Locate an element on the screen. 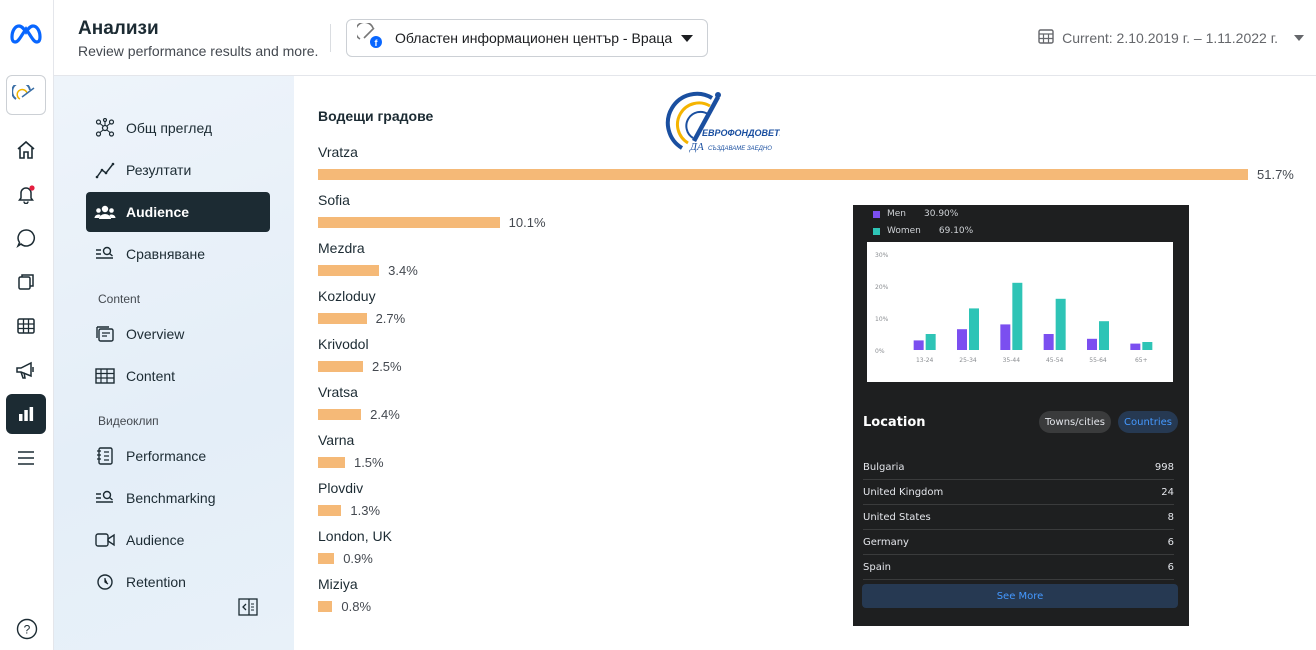 The image size is (1316, 650). country-row: Spain 6 is located at coordinates (1018, 567).